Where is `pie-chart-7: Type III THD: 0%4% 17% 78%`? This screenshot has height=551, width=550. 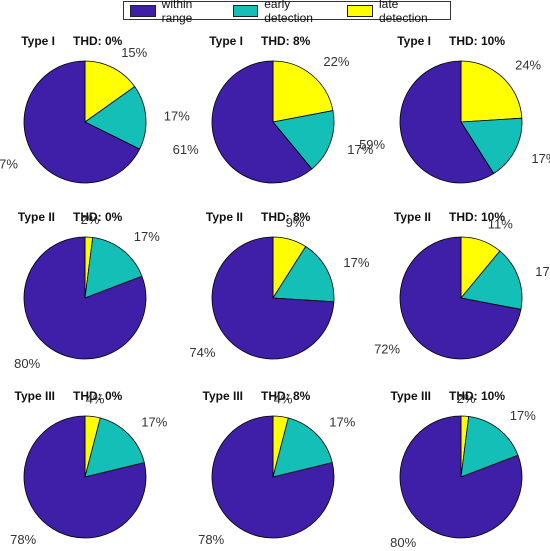
pie-chart-7: Type III THD: 0%4% 17% 78% is located at coordinates (89, 468).